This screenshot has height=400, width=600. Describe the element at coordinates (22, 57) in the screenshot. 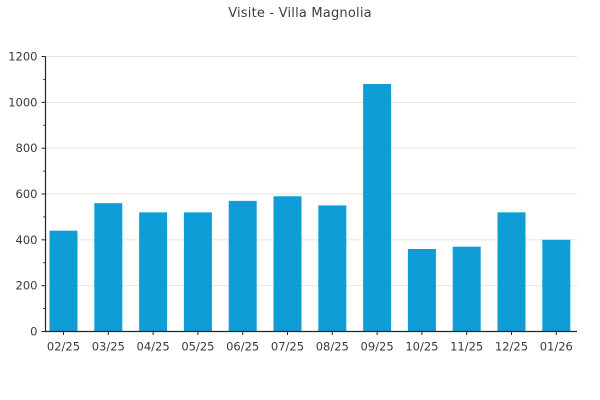

I see `y-tick-label: 1200` at that location.